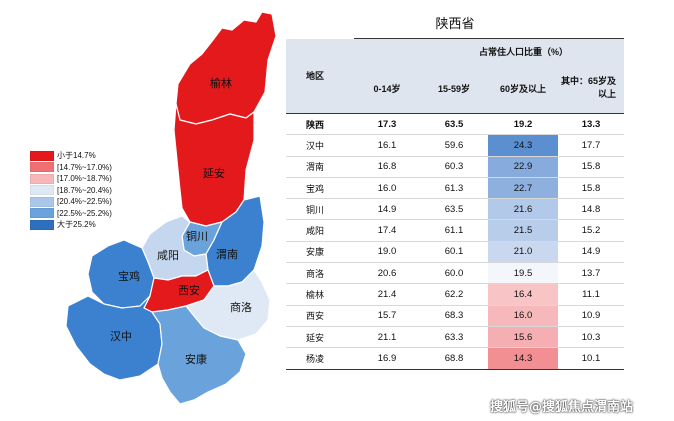 The image size is (674, 421). Describe the element at coordinates (523, 252) in the screenshot. I see `cell-60plus: 21.0` at that location.